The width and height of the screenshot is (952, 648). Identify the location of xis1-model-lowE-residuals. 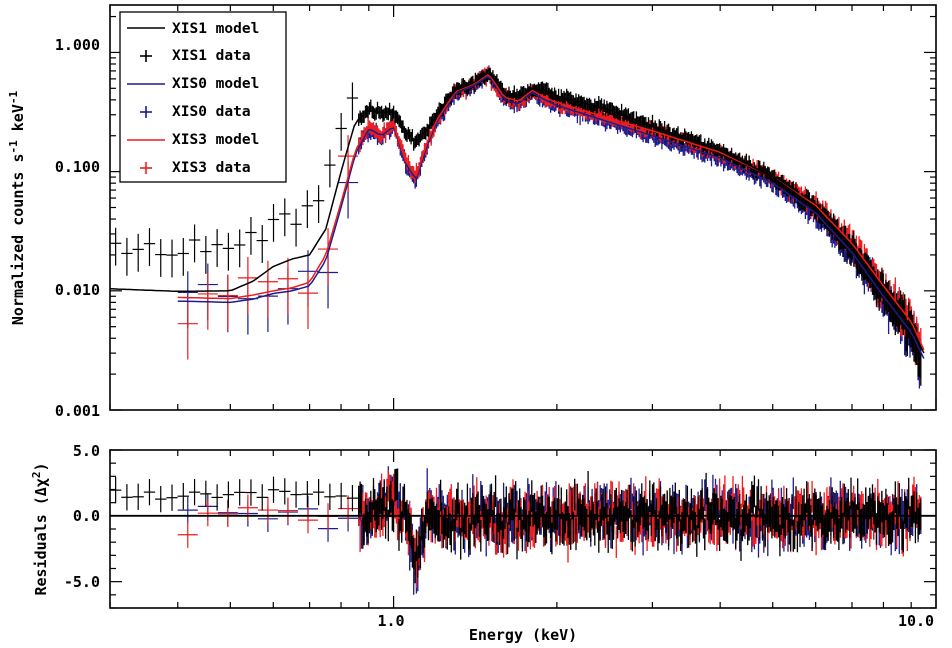
(234, 494).